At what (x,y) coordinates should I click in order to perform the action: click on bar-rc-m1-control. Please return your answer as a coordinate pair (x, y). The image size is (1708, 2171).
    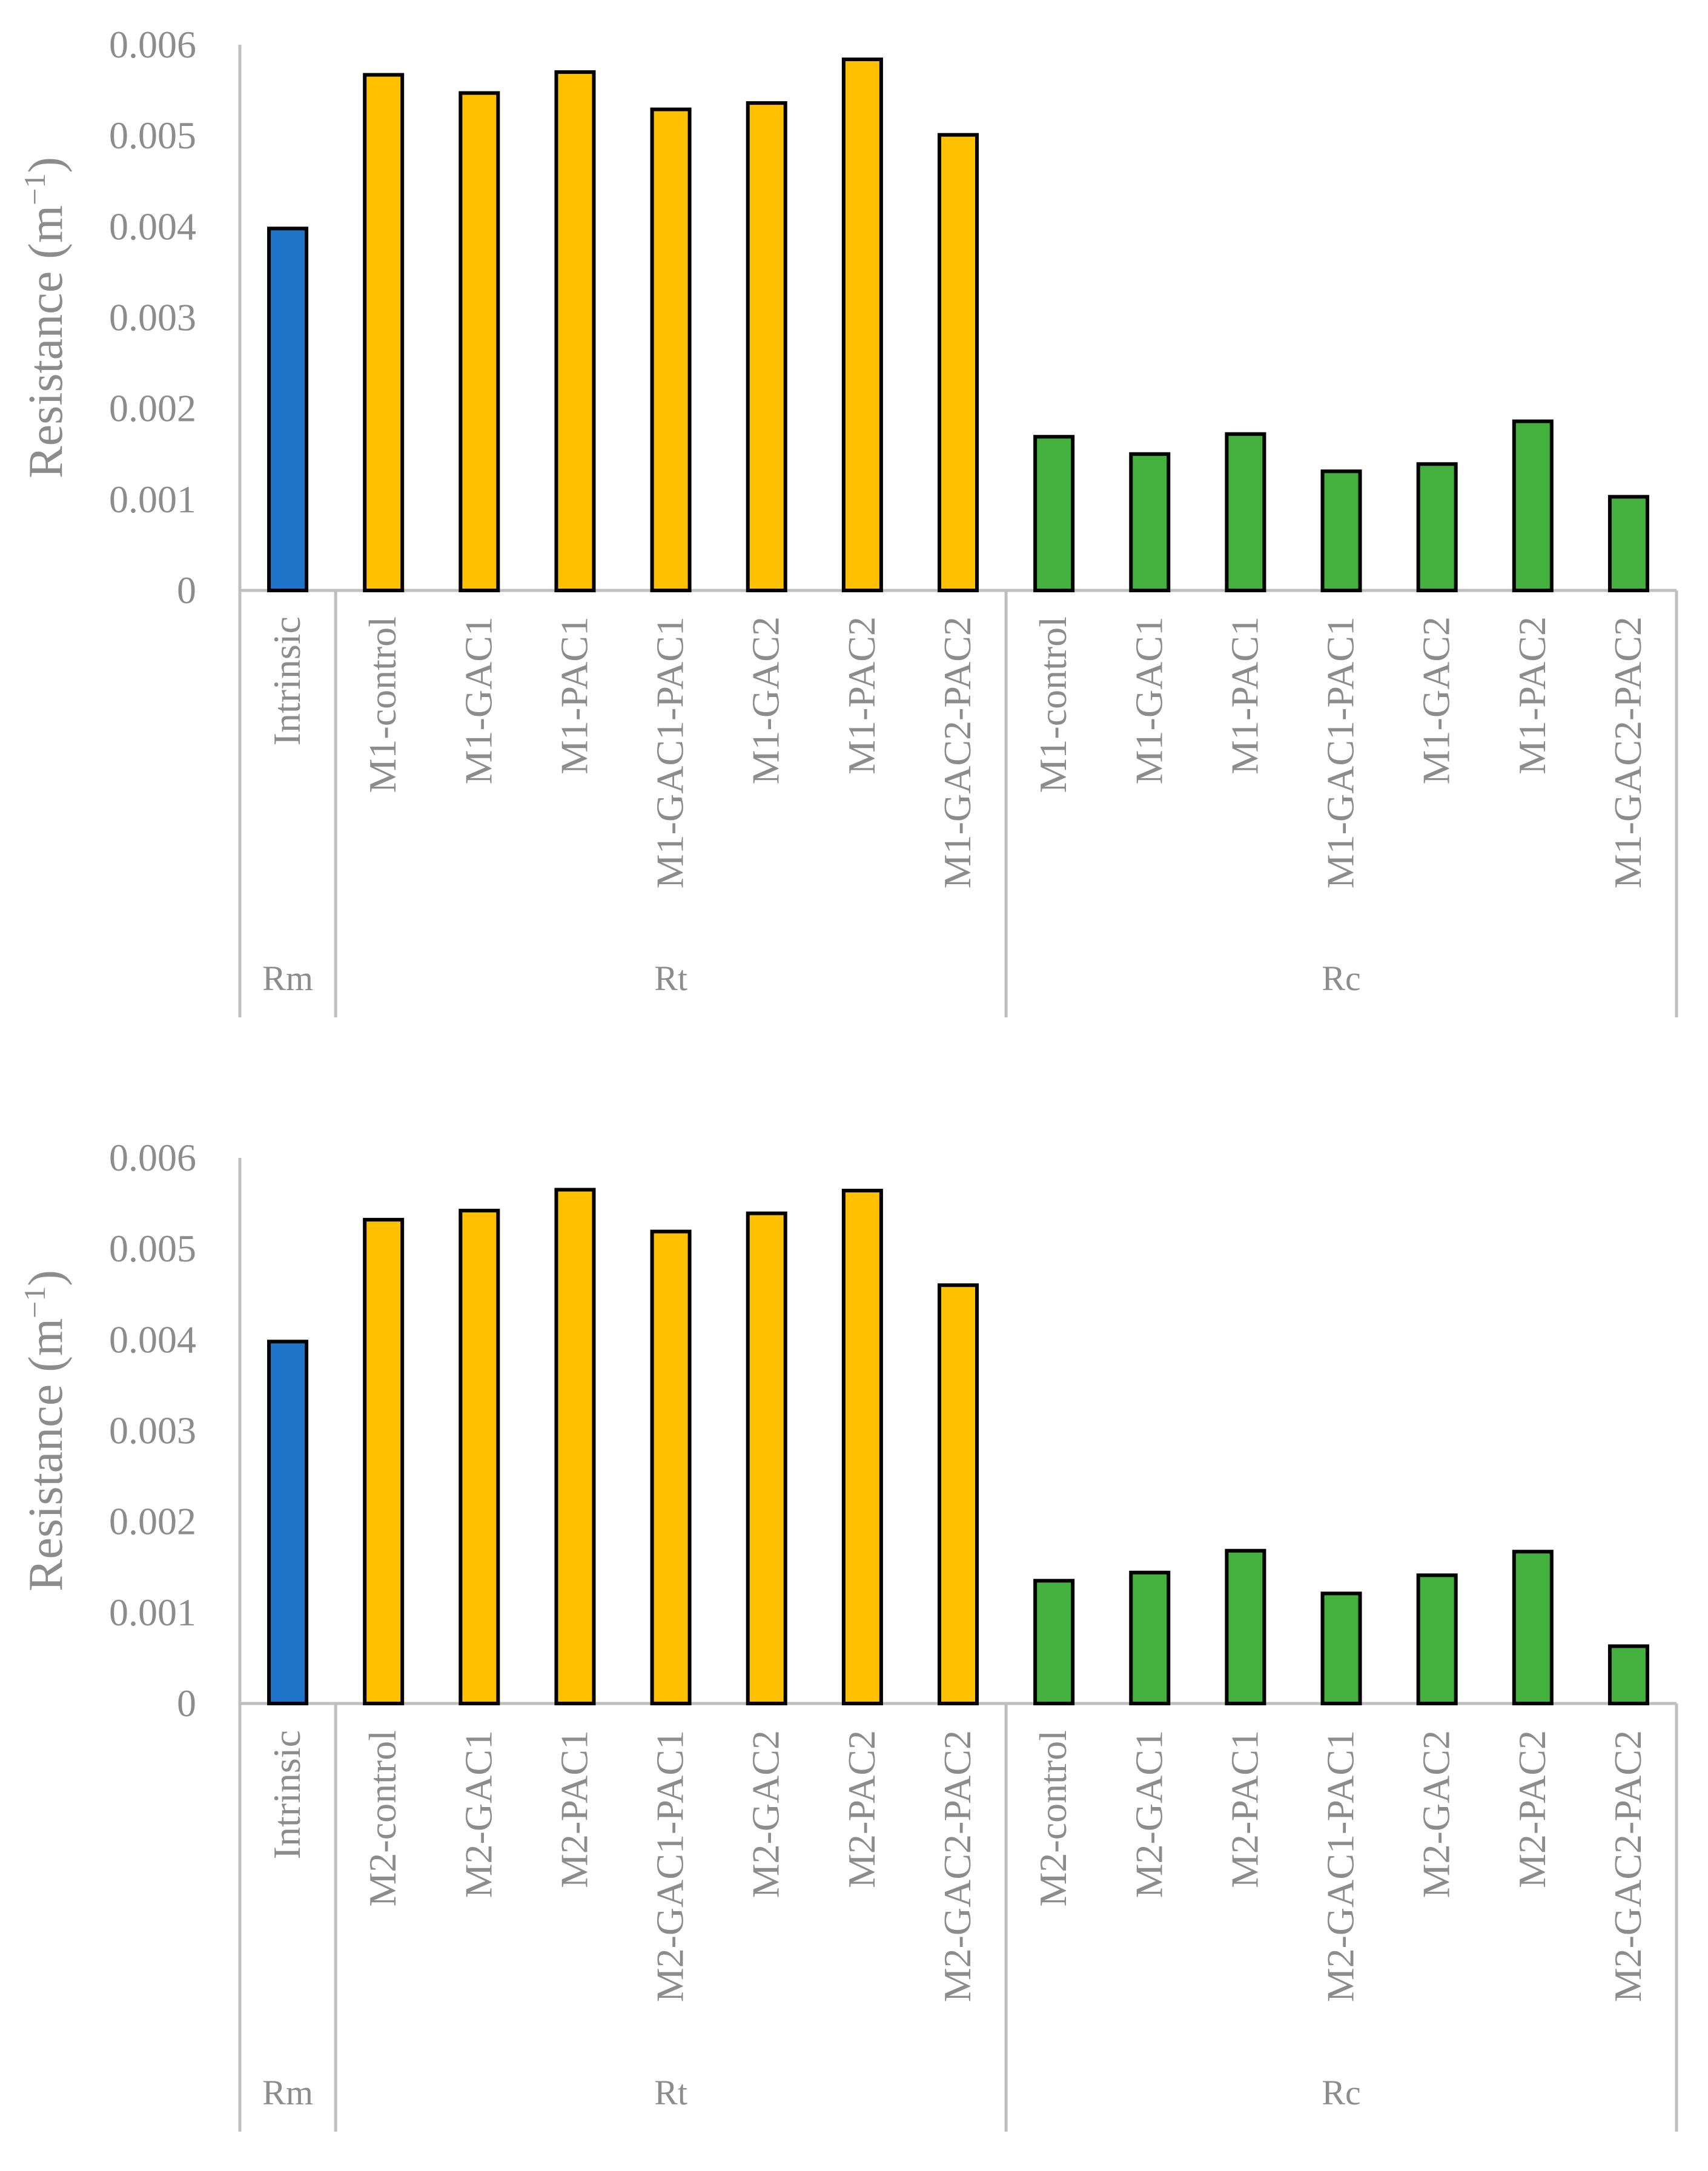
    Looking at the image, I should click on (1054, 513).